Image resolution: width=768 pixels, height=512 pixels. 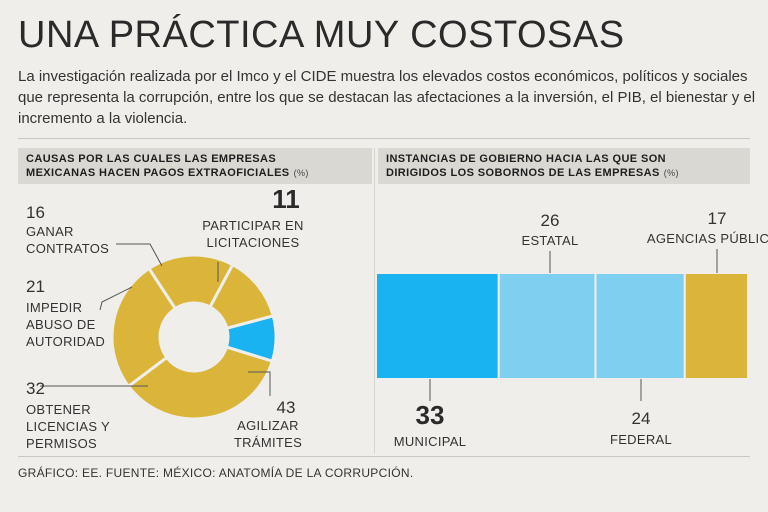 What do you see at coordinates (67, 248) in the screenshot?
I see `donut-label-4-1: CONTRATOS` at bounding box center [67, 248].